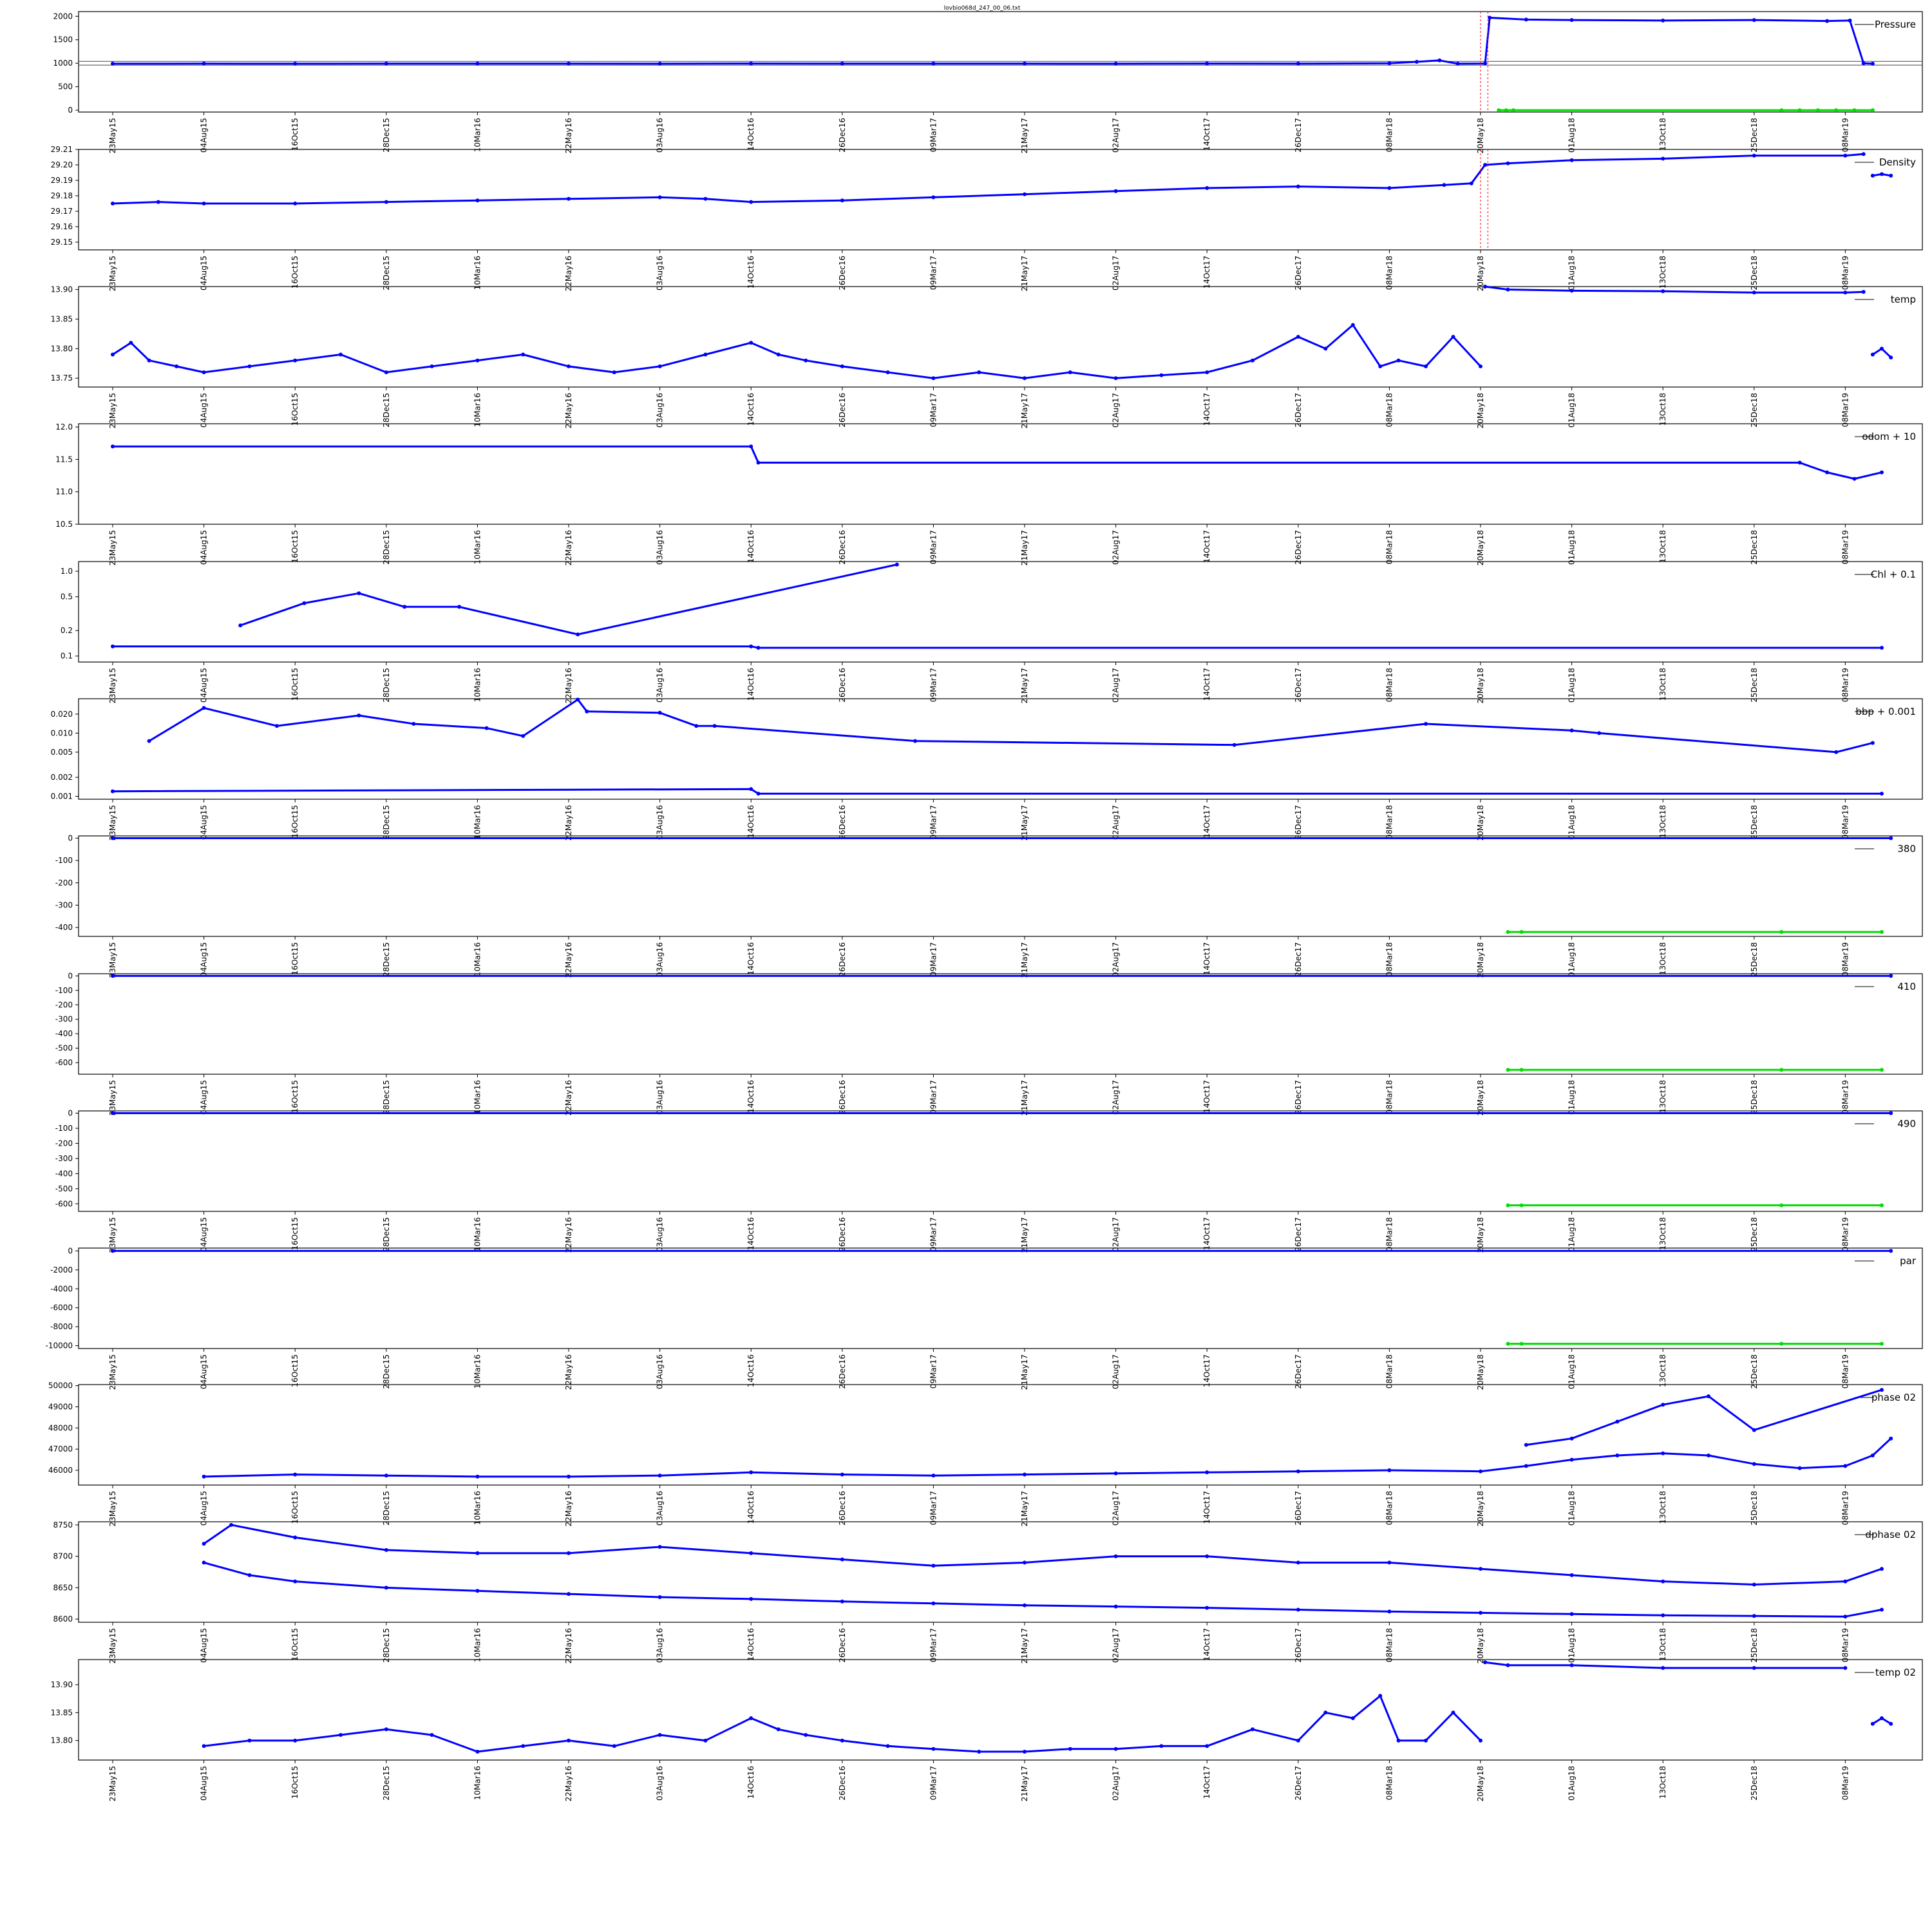  I want to click on x-tick-label: 10Mar16, so click(478, 1097).